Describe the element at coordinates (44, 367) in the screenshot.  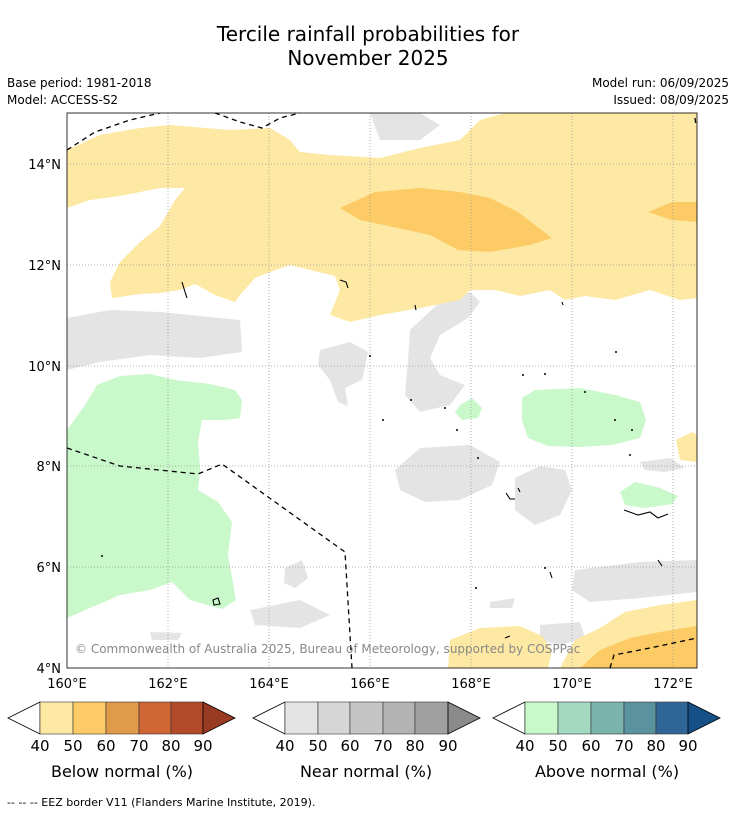
I see `lat-label: 10°N` at that location.